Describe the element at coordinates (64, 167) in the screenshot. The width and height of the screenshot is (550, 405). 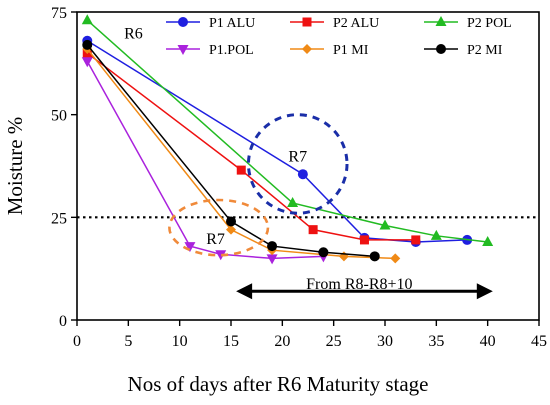
I see `y-axis: 0 25 50 75` at that location.